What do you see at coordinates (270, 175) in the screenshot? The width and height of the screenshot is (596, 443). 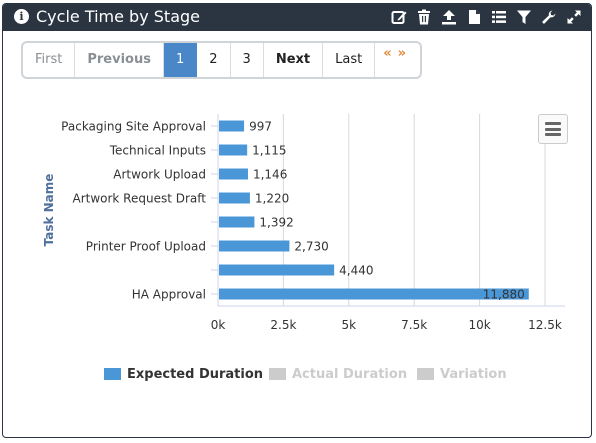 I see `data-label: 1,146` at bounding box center [270, 175].